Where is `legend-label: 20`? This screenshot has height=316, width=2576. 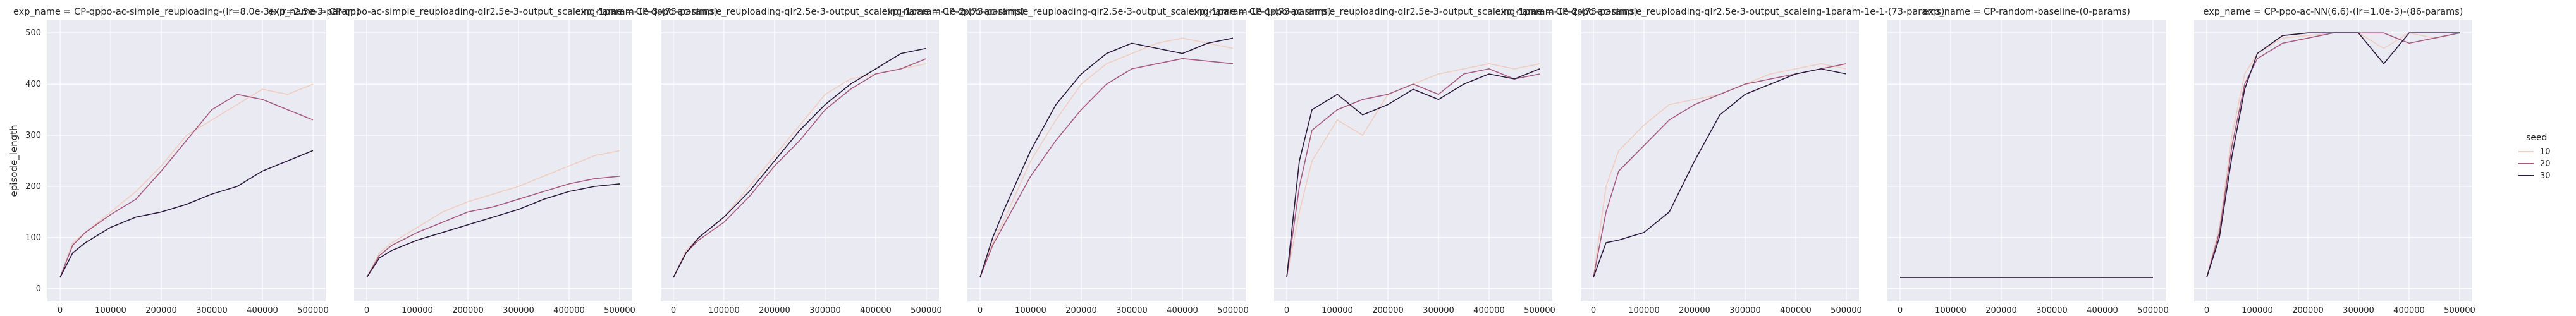 legend-label: 20 is located at coordinates (2545, 164).